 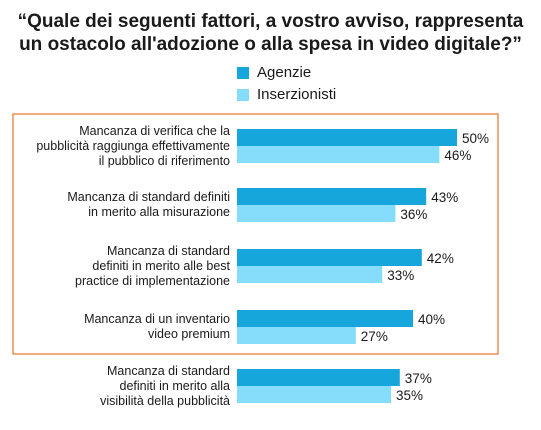 I want to click on data-label: 35%, so click(x=409, y=395).